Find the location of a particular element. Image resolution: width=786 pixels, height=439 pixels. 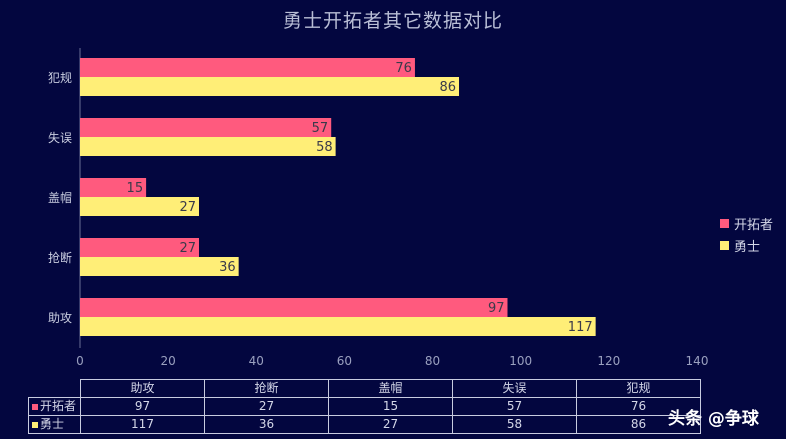

y-tick-label: 失误 is located at coordinates (60, 137).